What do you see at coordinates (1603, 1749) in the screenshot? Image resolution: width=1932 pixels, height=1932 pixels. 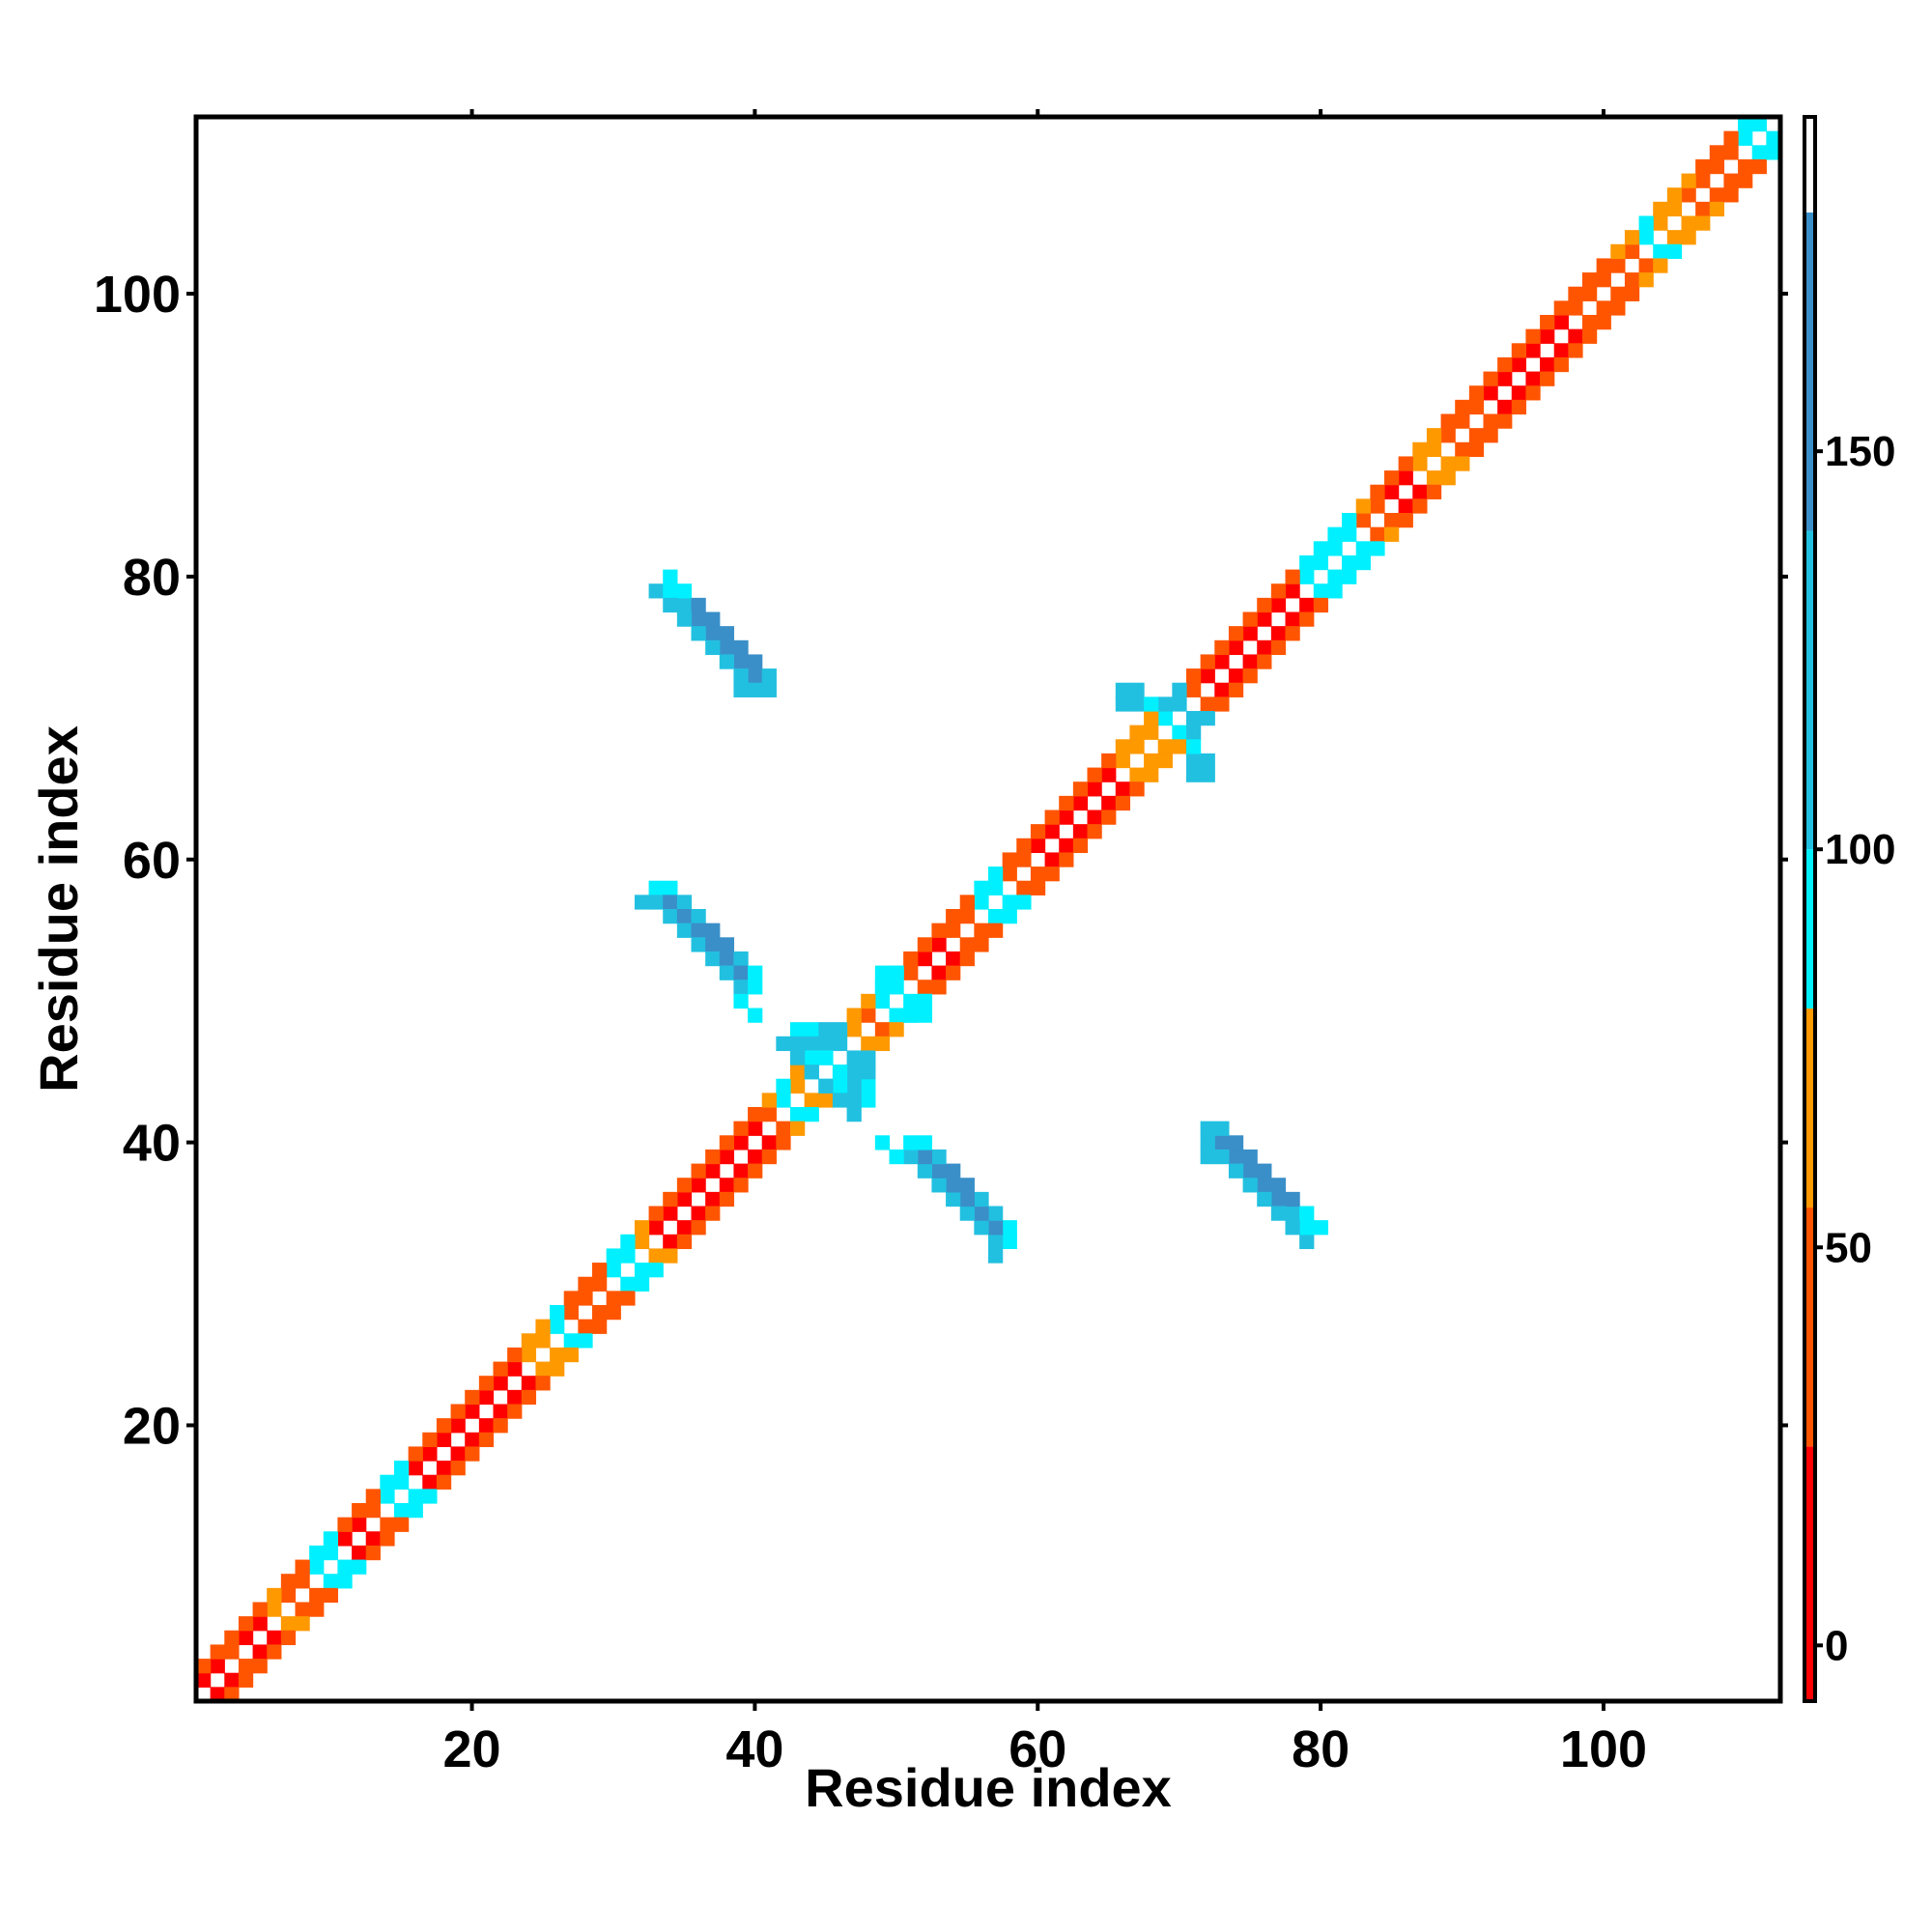 I see `x-tick-label: 100` at bounding box center [1603, 1749].